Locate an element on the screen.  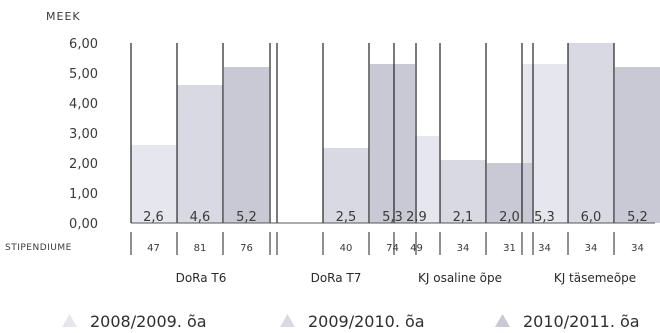
category-label: KJ osaline õpe is located at coordinates (460, 278).